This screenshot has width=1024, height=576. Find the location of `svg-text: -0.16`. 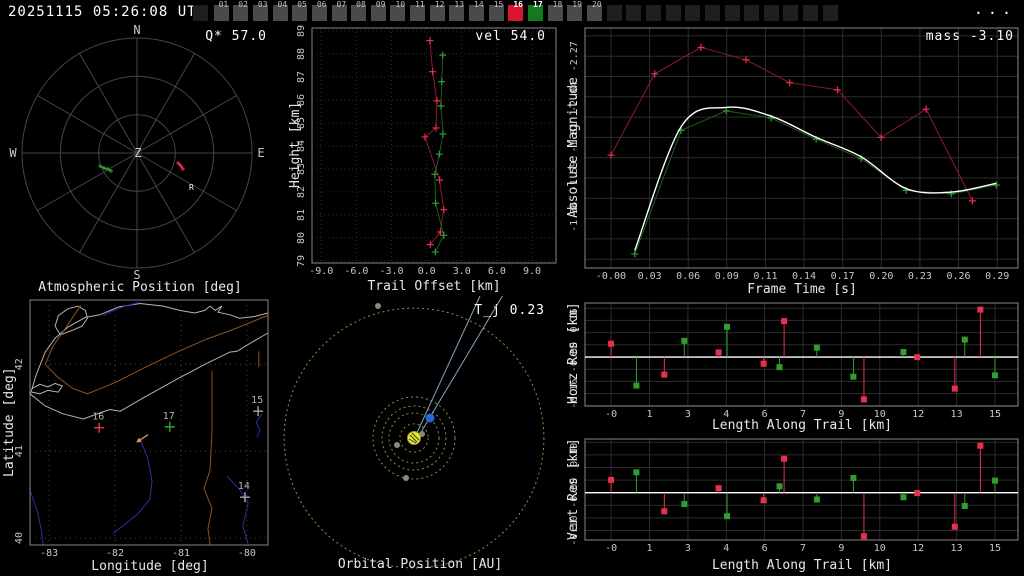

svg-text: -0.16 is located at coordinates (574, 394).